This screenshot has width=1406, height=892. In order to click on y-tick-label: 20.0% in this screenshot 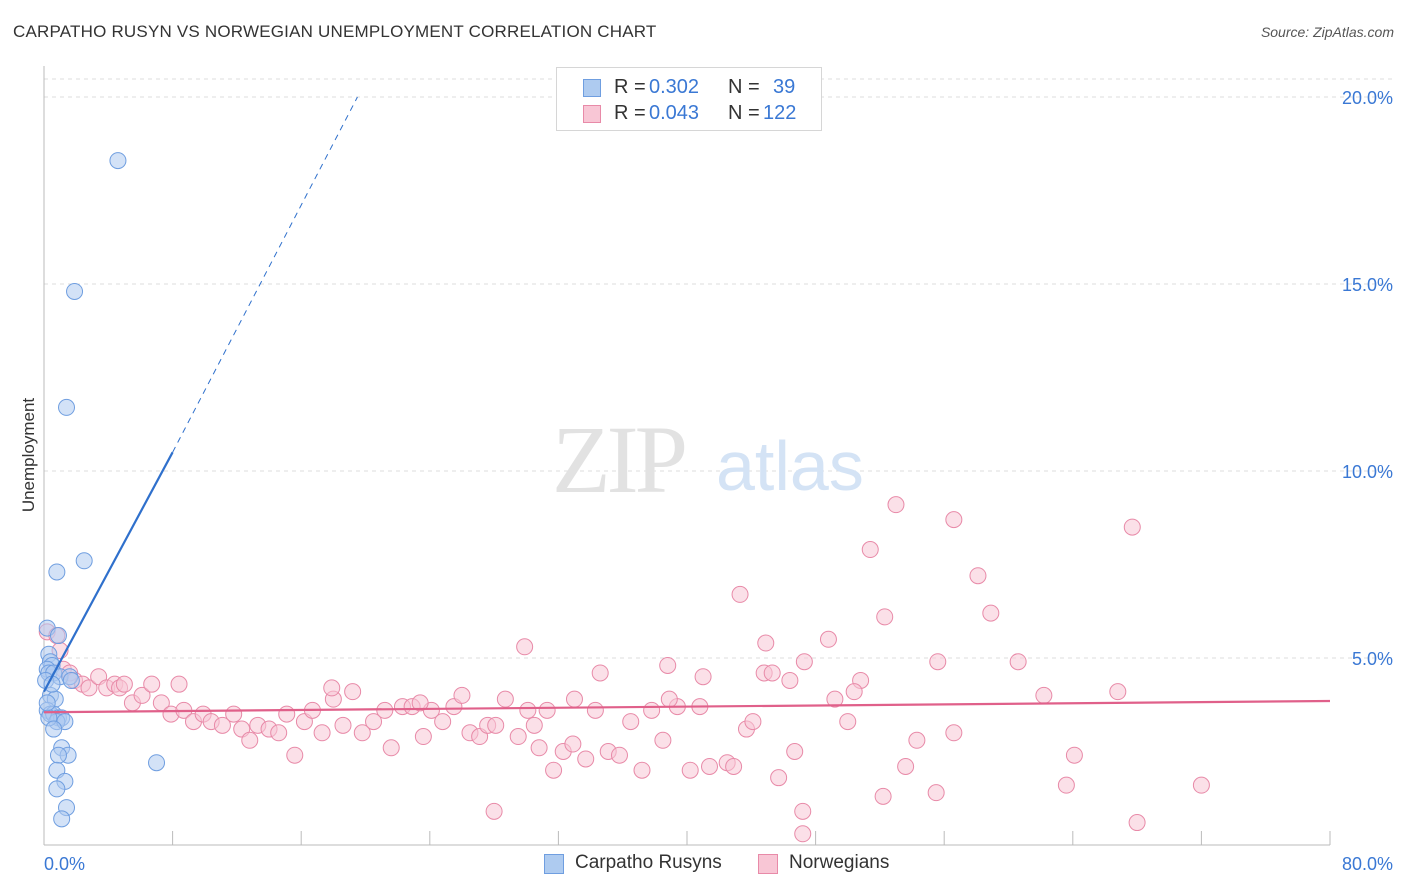, I will do `click(1367, 98)`.